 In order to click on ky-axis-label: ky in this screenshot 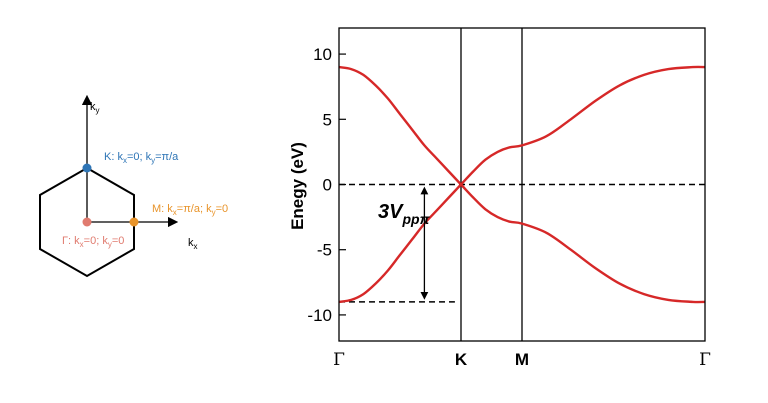, I will do `click(95, 108)`.